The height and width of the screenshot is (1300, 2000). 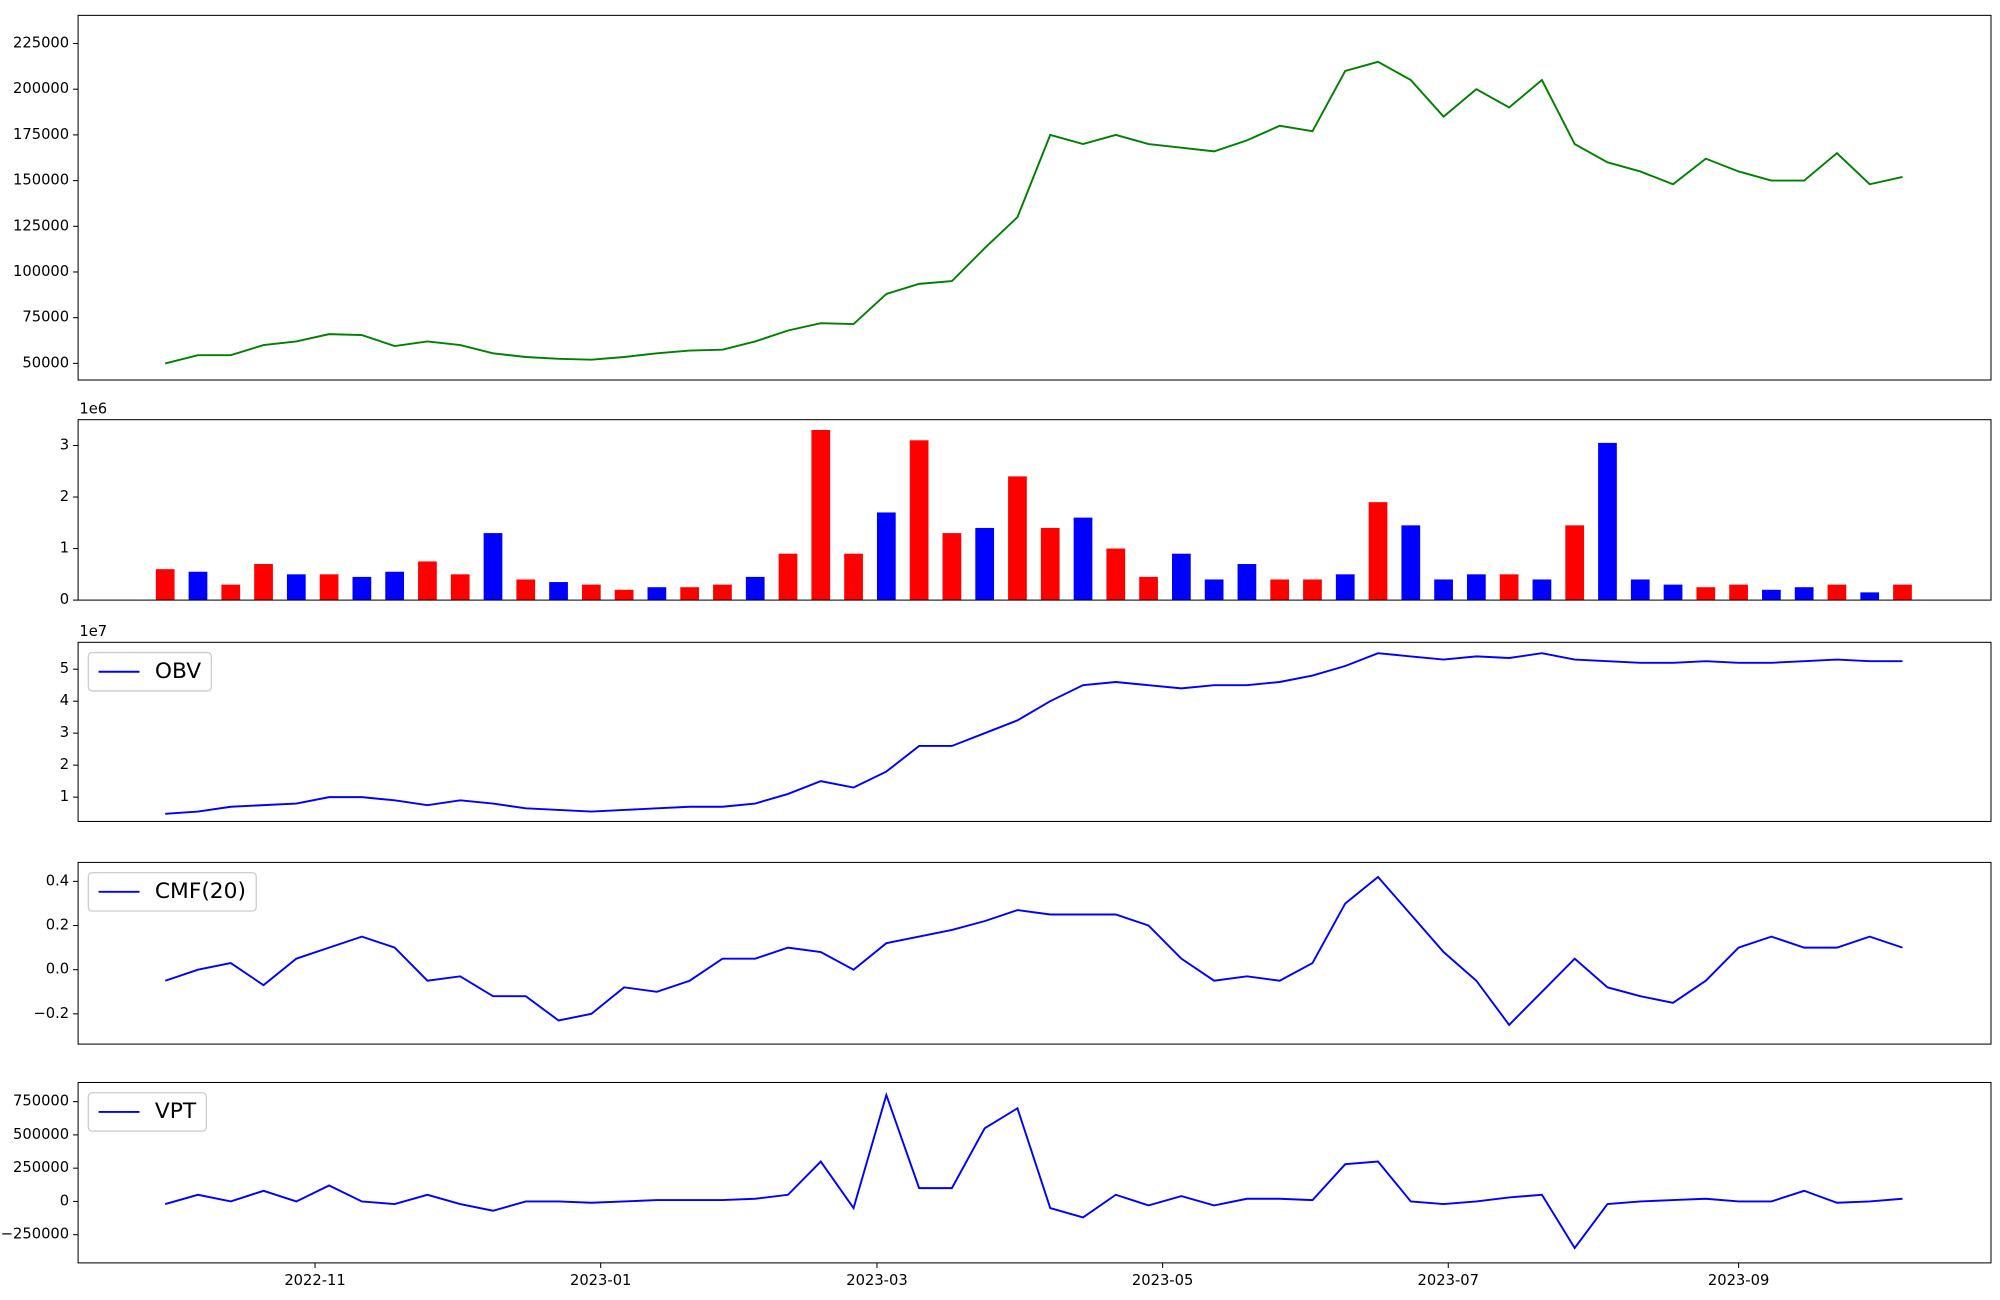 What do you see at coordinates (57, 925) in the screenshot?
I see `y-tick-label: 0.2` at bounding box center [57, 925].